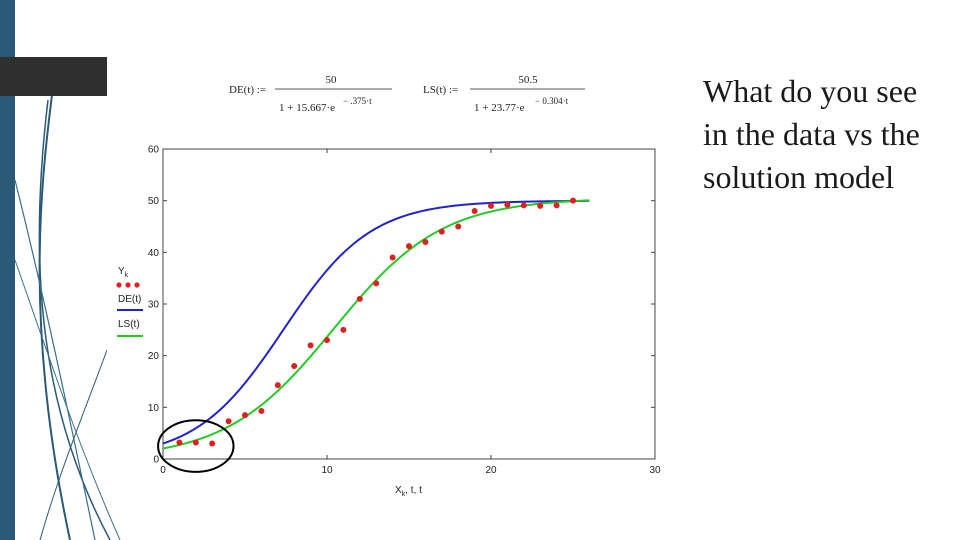 The height and width of the screenshot is (540, 960). Describe the element at coordinates (504, 94) in the screenshot. I see `equation-ls: LS(t) := 50.5 1 + 23.77·e − 0.304·t` at that location.